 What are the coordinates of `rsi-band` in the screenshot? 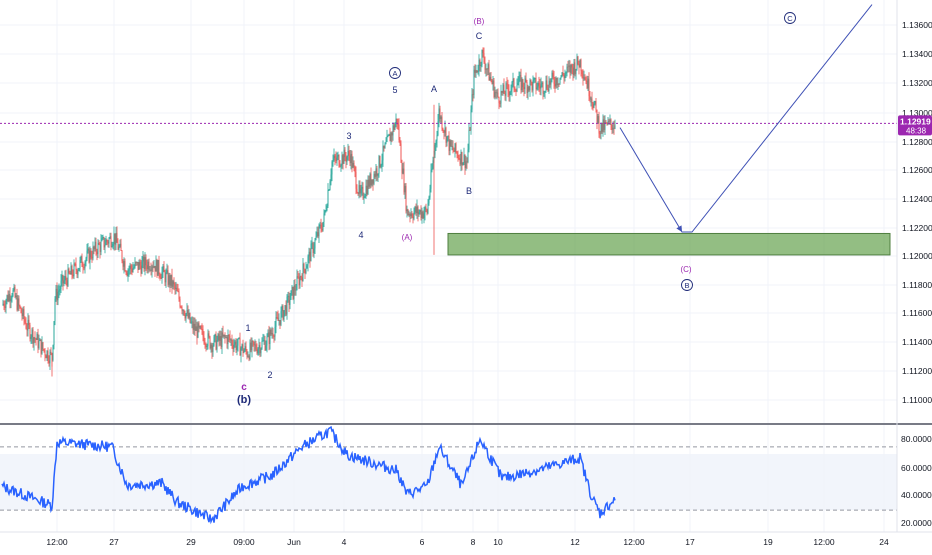 It's located at (448, 482).